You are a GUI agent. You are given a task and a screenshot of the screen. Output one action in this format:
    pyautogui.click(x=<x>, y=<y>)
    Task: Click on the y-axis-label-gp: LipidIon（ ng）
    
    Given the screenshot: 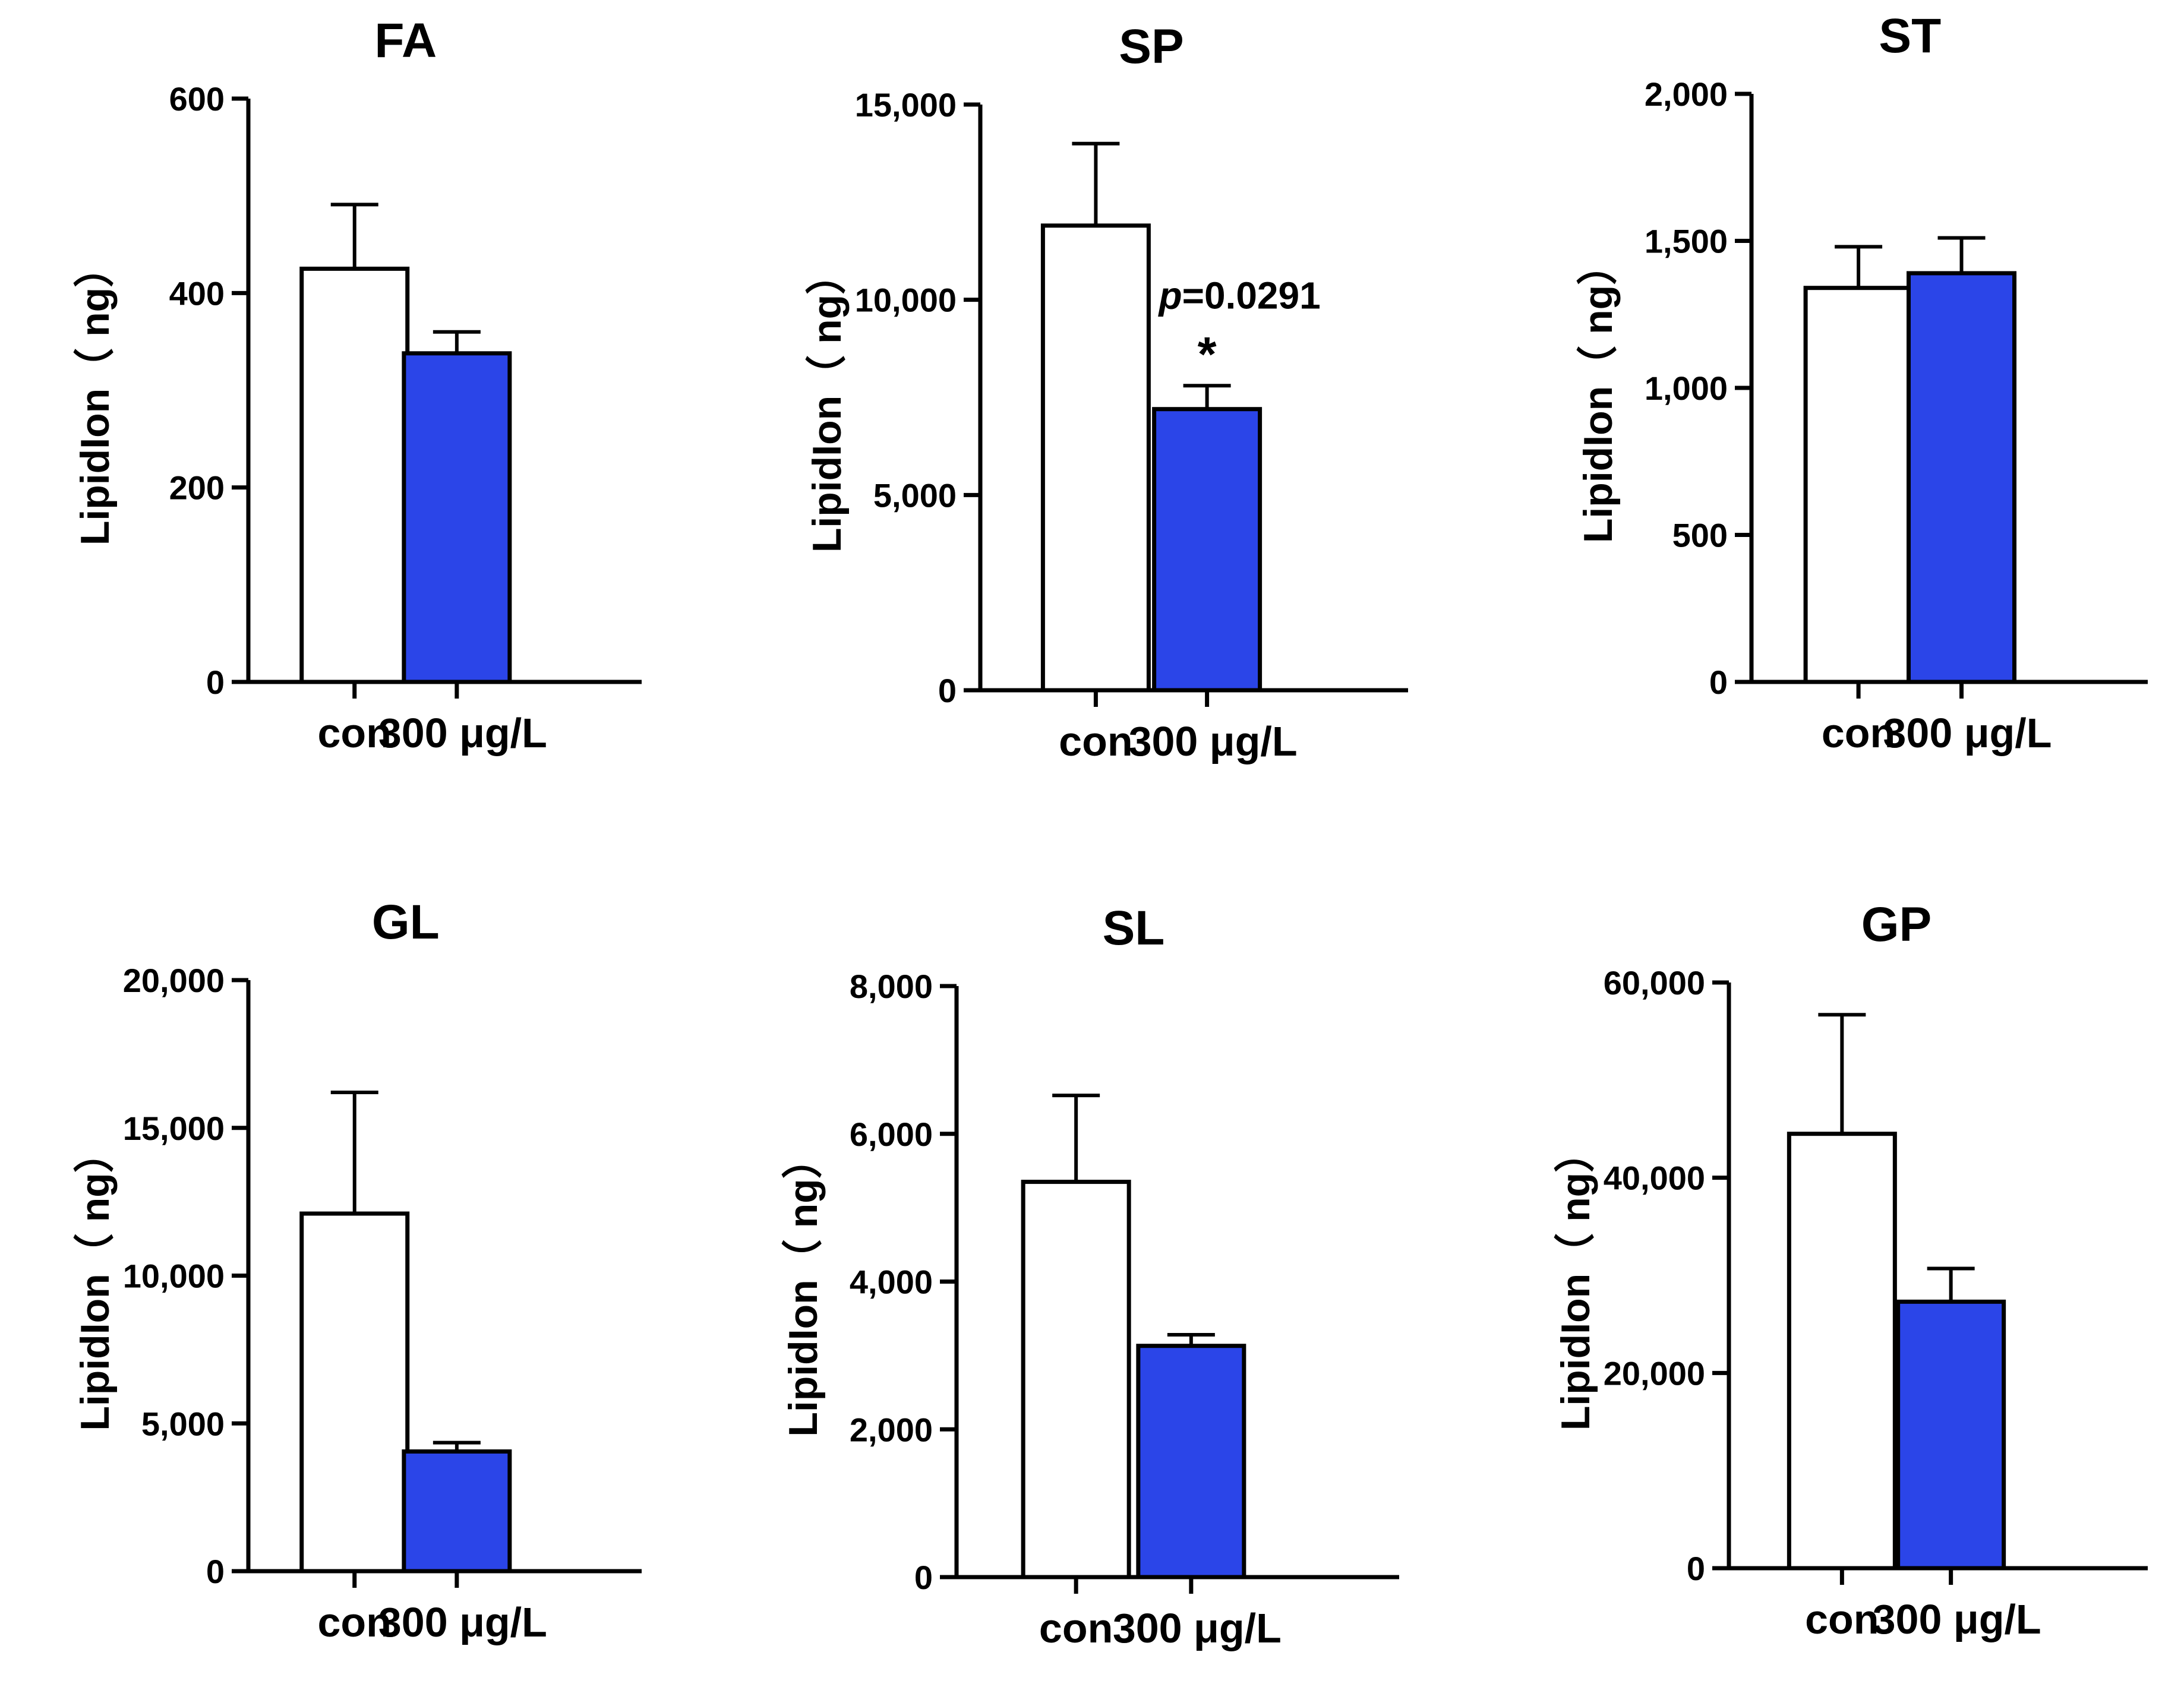 What is the action you would take?
    pyautogui.click(x=1576, y=1281)
    